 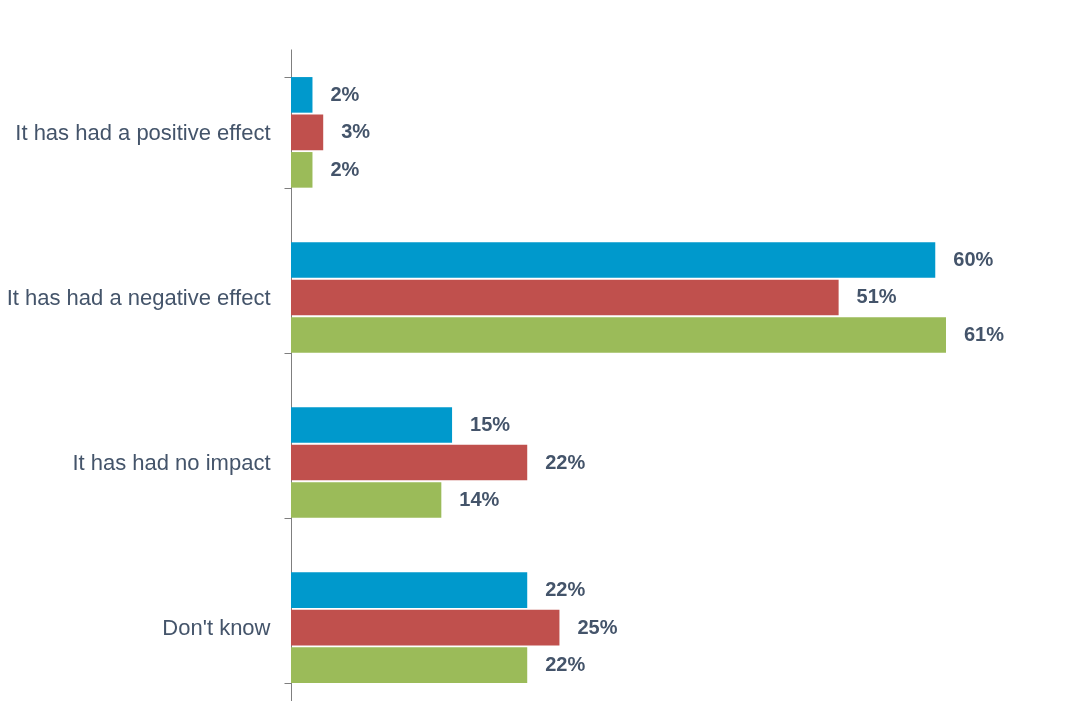 I want to click on y-tick-label: Don't know, so click(x=216, y=628).